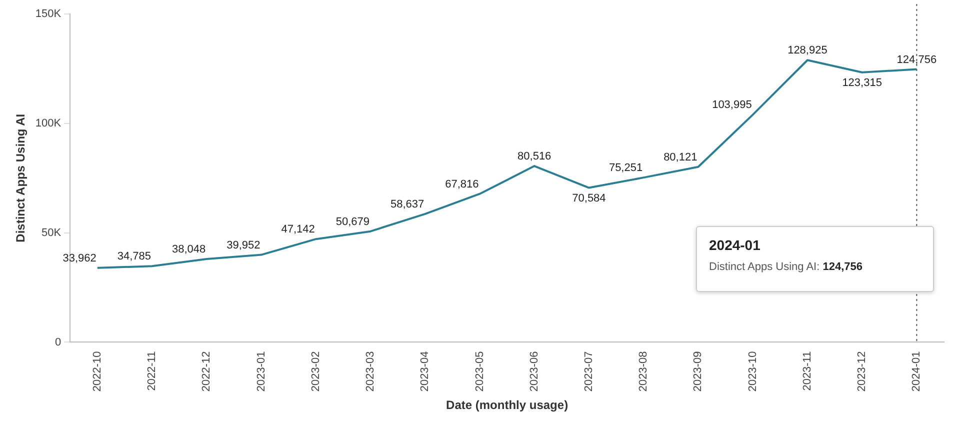  Describe the element at coordinates (752, 371) in the screenshot. I see `x-tick-label: 2023-10` at that location.